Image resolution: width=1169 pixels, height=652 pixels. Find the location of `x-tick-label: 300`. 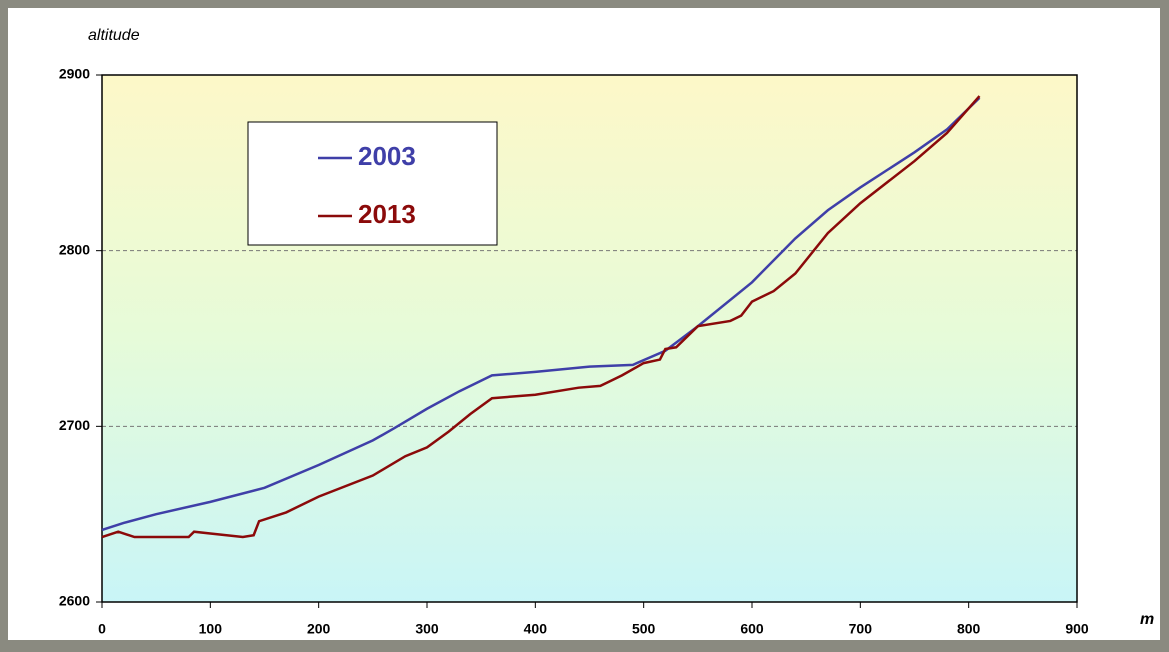

x-tick-label: 300 is located at coordinates (427, 629).